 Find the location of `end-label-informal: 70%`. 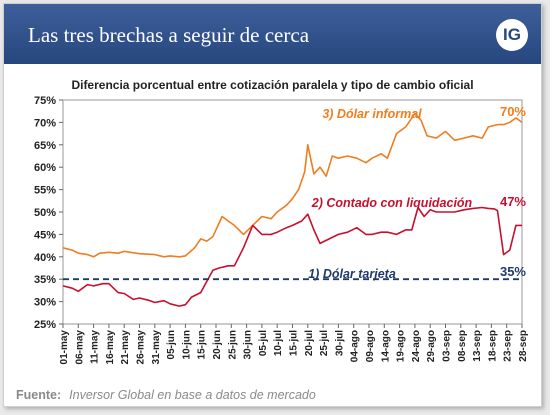

end-label-informal: 70% is located at coordinates (513, 111).